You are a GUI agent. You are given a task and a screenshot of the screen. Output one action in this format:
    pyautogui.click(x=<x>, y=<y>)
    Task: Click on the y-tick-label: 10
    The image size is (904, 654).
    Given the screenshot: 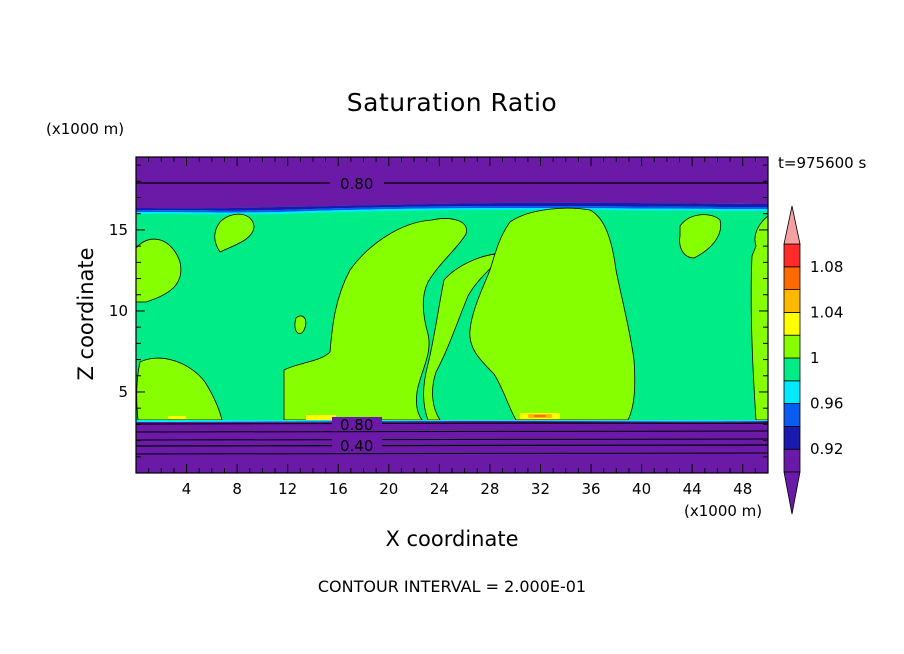 What is the action you would take?
    pyautogui.click(x=118, y=311)
    